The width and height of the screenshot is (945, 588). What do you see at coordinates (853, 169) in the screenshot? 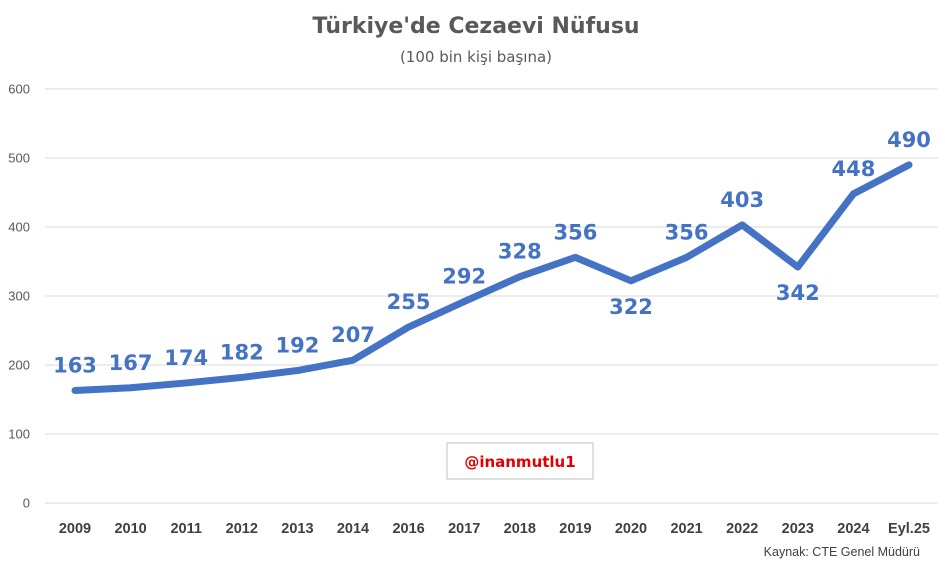
I see `data-label: 448` at bounding box center [853, 169].